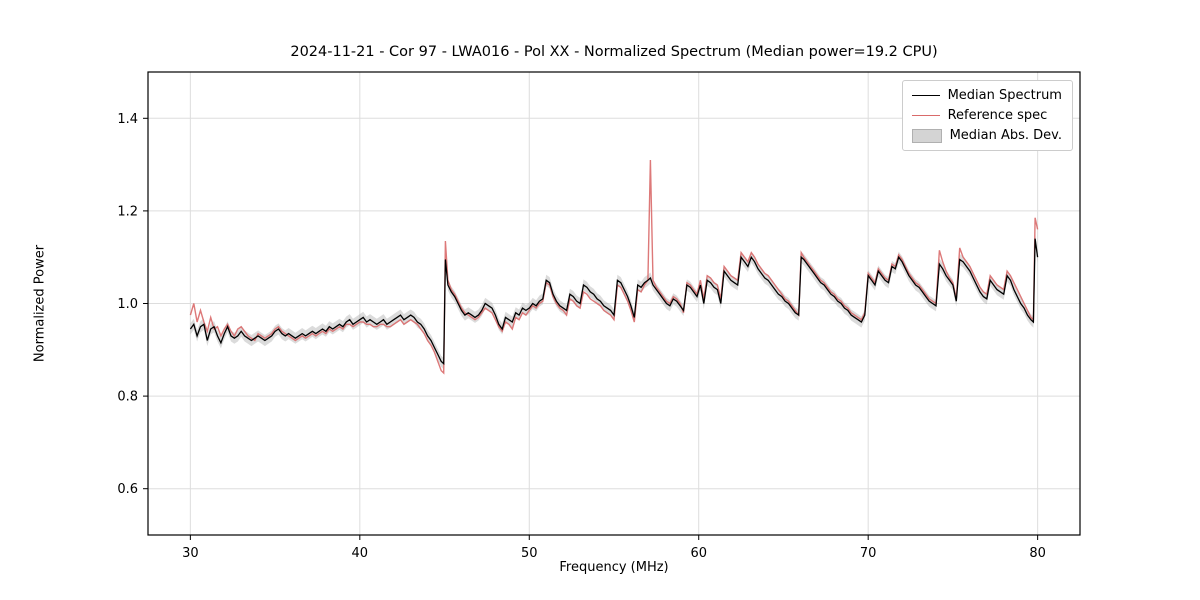 The width and height of the screenshot is (1200, 600). Describe the element at coordinates (997, 115) in the screenshot. I see `legend-label-reference: Reference spec` at that location.